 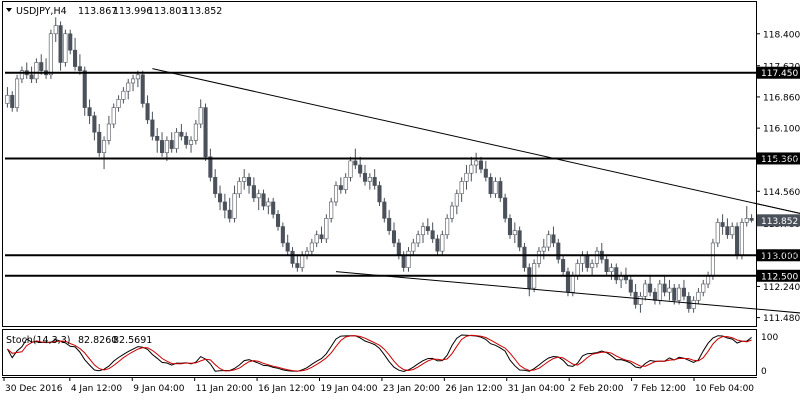 What do you see at coordinates (132, 340) in the screenshot?
I see `stoch-value-signal: 82.5691` at bounding box center [132, 340].